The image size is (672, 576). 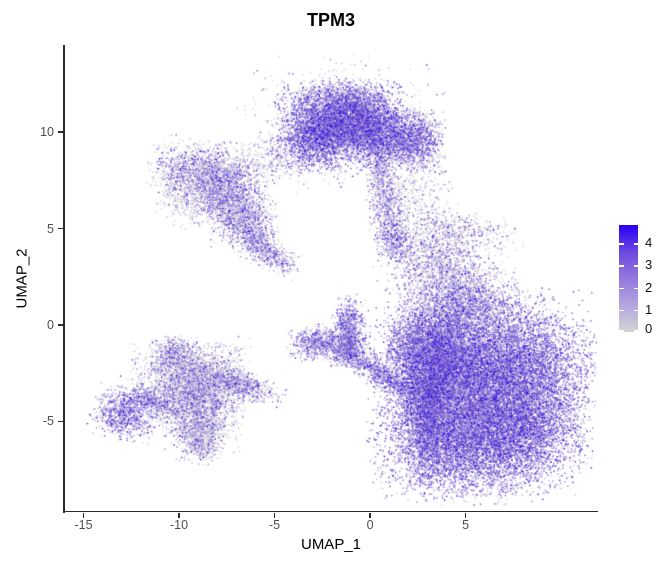 What do you see at coordinates (466, 525) in the screenshot?
I see `x-tick-label: 5` at bounding box center [466, 525].